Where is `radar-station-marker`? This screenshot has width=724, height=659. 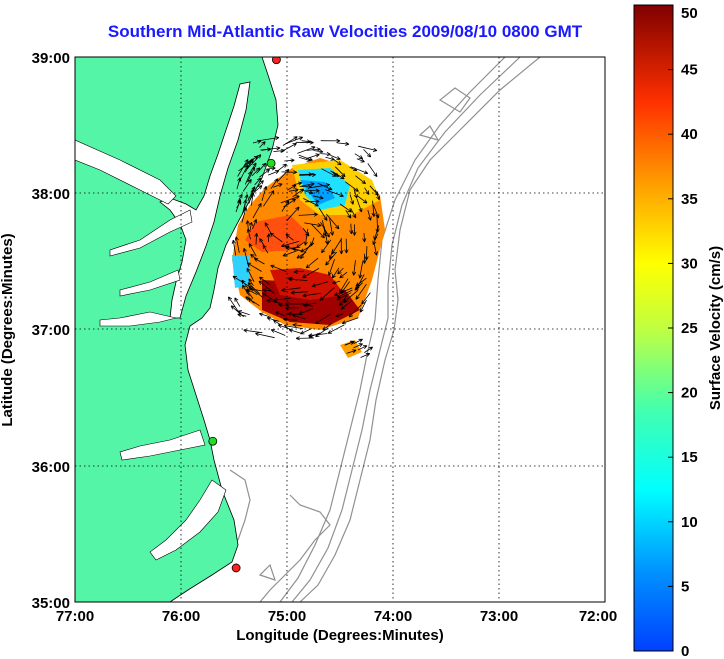 radar-station-marker is located at coordinates (276, 61).